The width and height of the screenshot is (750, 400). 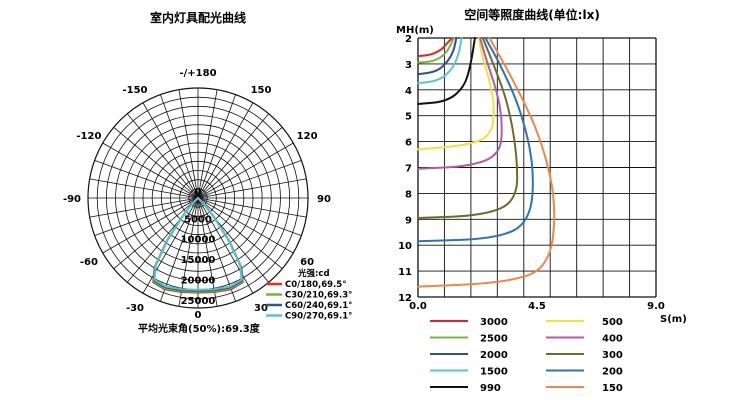 What do you see at coordinates (408, 220) in the screenshot?
I see `y-tick-label: 9` at bounding box center [408, 220].